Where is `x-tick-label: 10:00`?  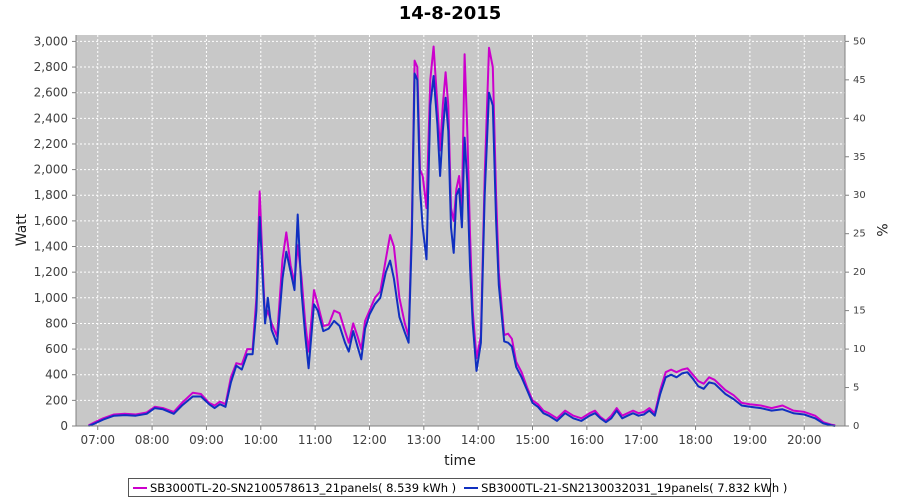 x-tick-label: 10:00 is located at coordinates (260, 440).